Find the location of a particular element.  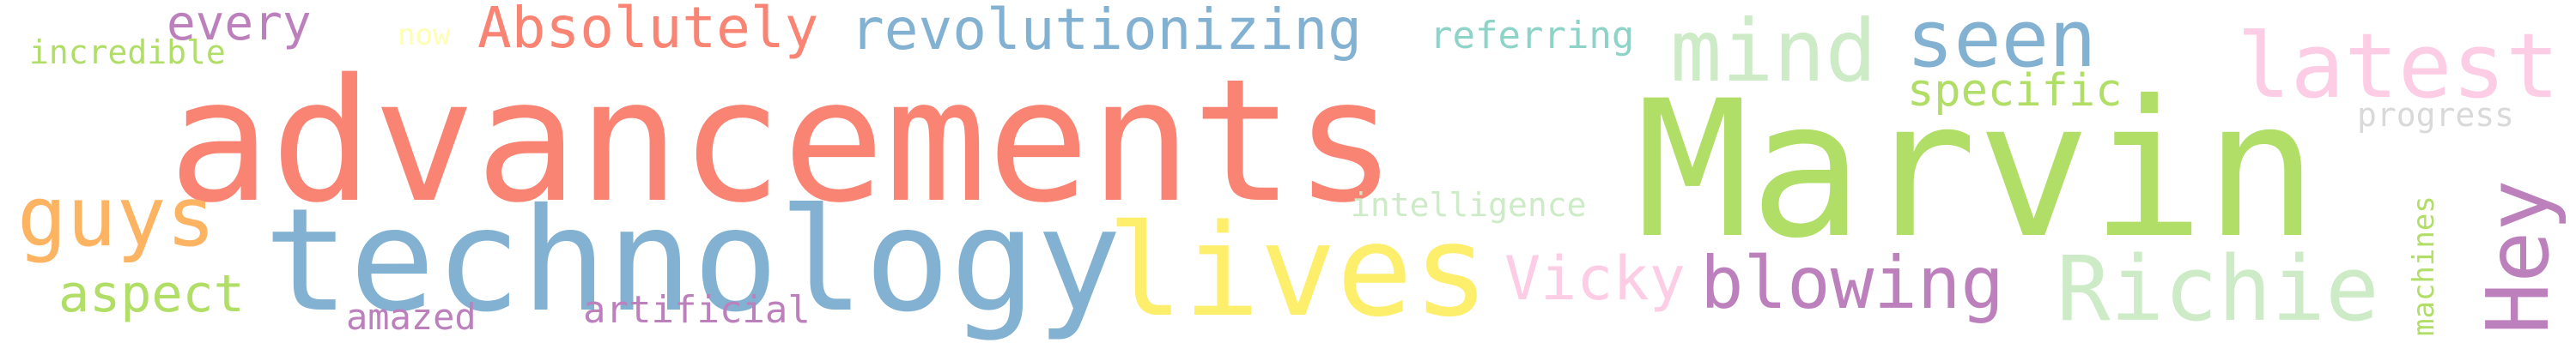

word-seen: seen is located at coordinates (2002, 43).